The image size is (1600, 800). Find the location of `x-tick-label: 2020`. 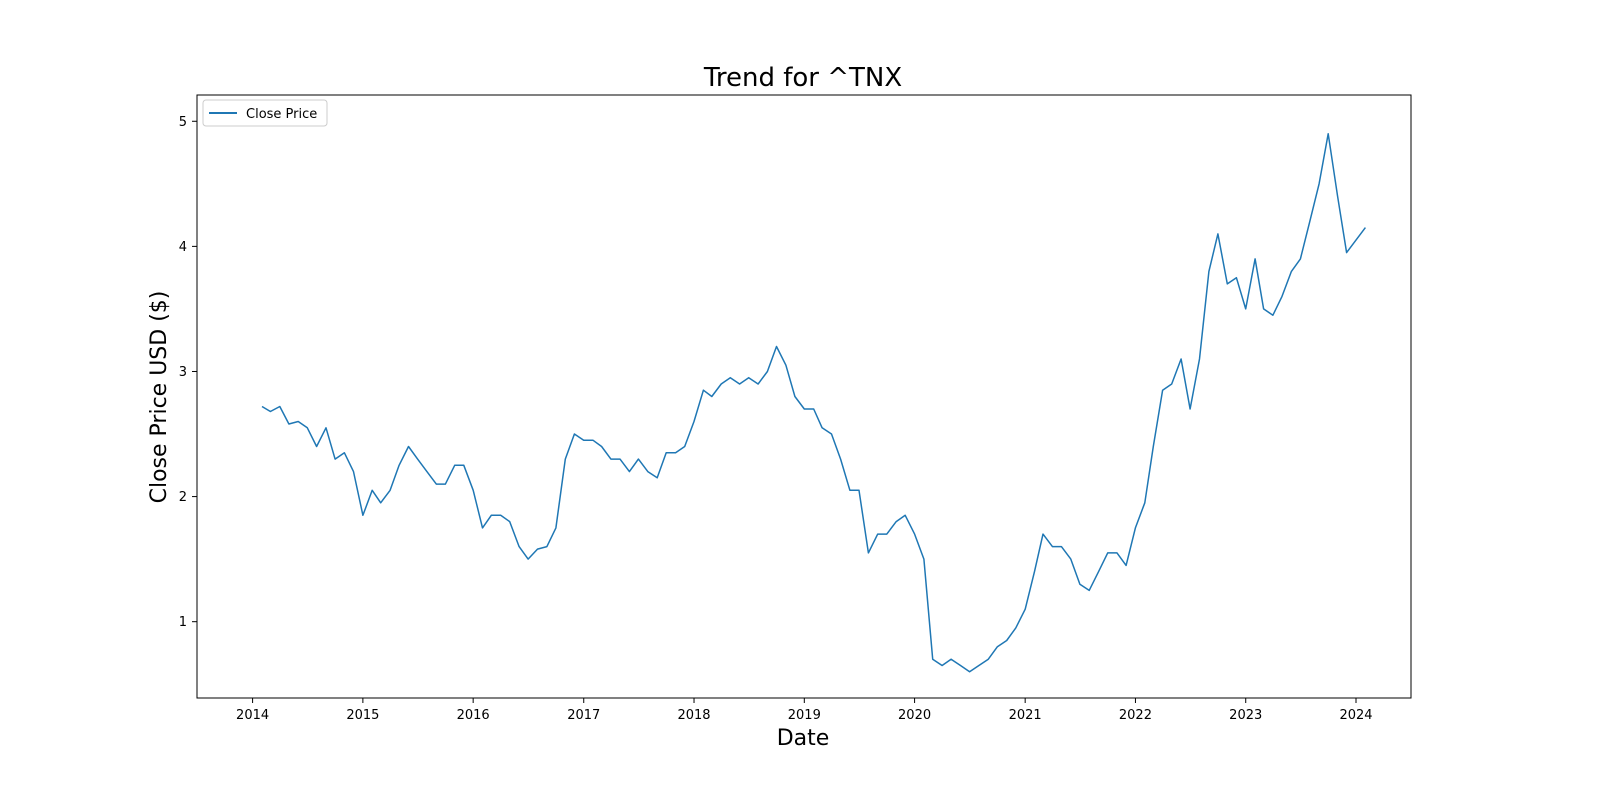

x-tick-label: 2020 is located at coordinates (914, 715).